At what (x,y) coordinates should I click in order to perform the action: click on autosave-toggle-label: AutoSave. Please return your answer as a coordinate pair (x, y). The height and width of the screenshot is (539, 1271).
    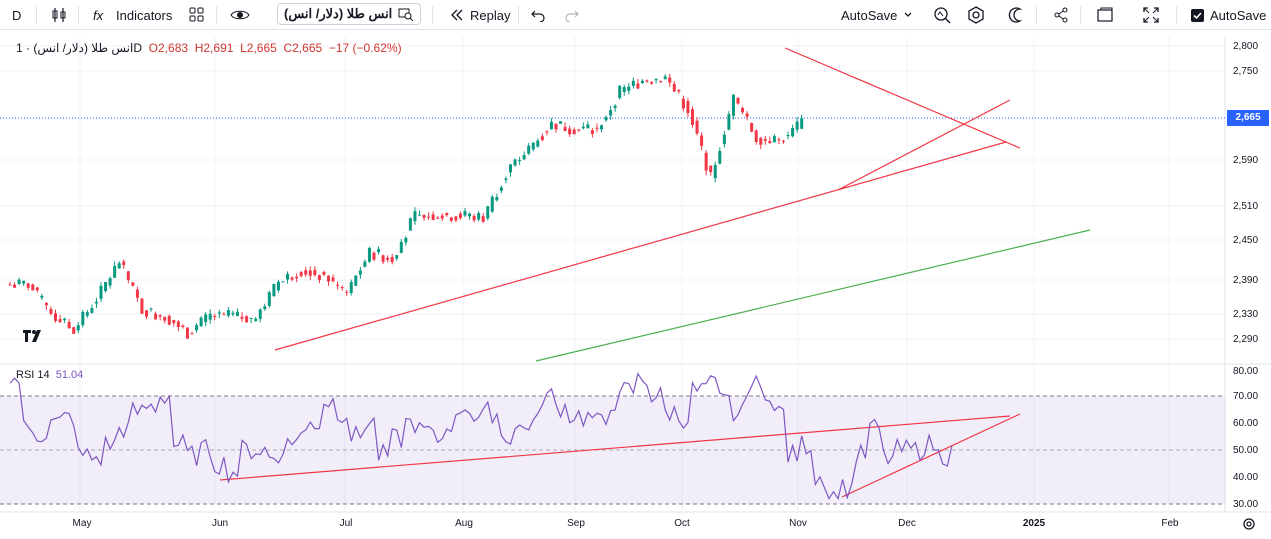
    Looking at the image, I should click on (1238, 15).